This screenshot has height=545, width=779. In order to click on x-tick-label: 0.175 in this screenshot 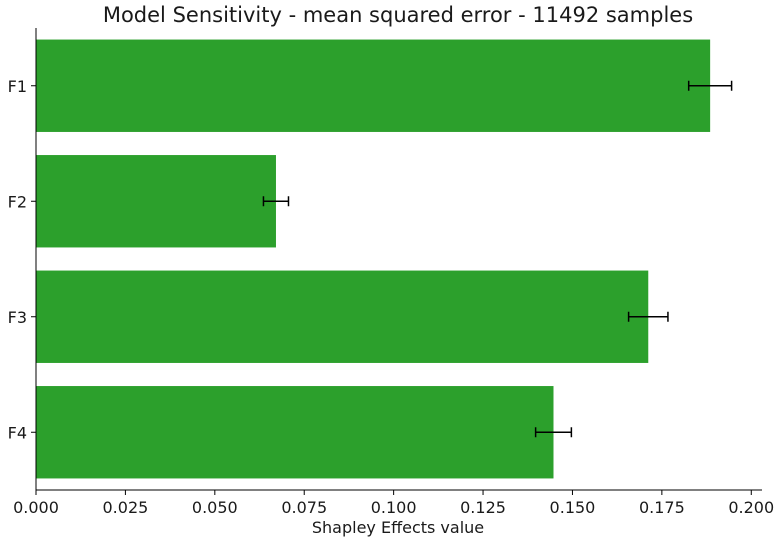, I will do `click(662, 507)`.